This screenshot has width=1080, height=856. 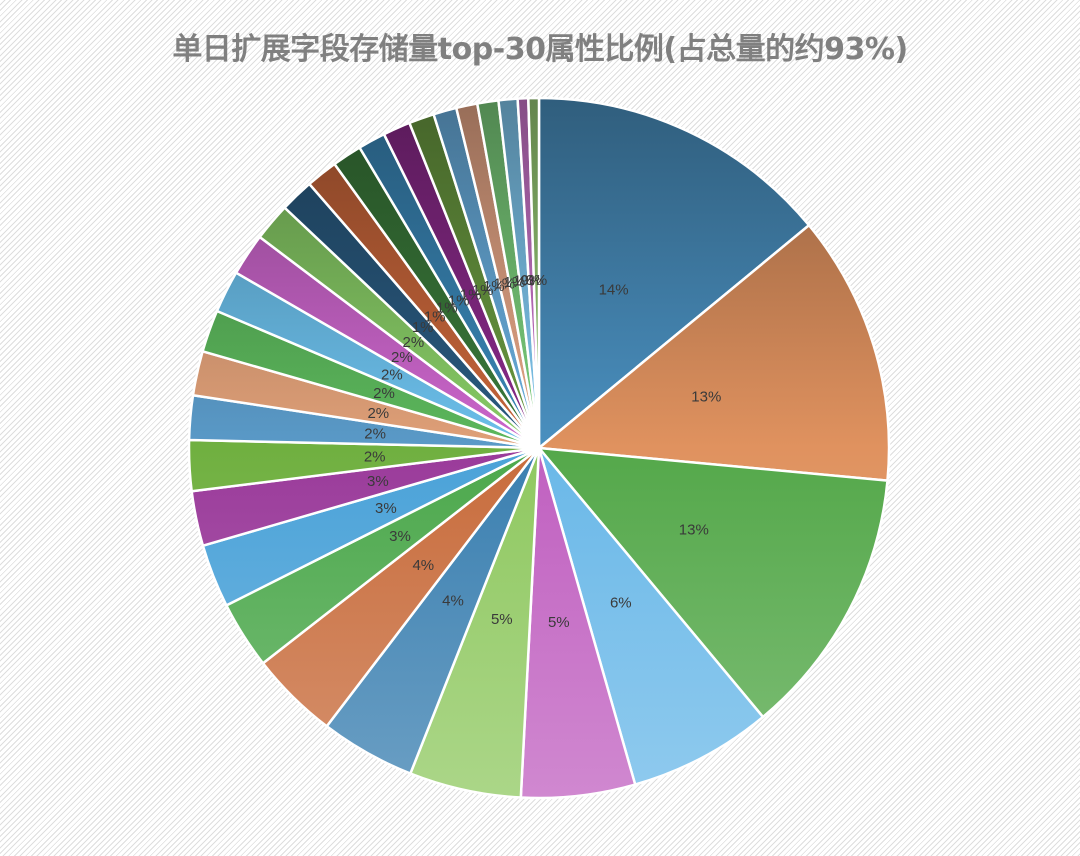 I want to click on pie-slice-label-27: 1%, so click(x=515, y=282).